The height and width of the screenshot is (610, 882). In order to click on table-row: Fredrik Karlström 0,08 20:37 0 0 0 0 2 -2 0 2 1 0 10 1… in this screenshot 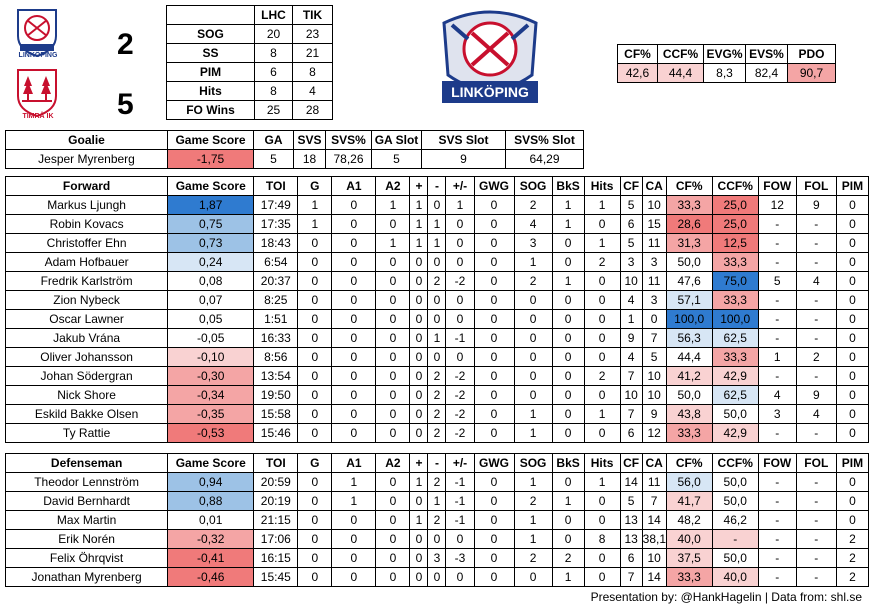, I will do `click(437, 281)`.